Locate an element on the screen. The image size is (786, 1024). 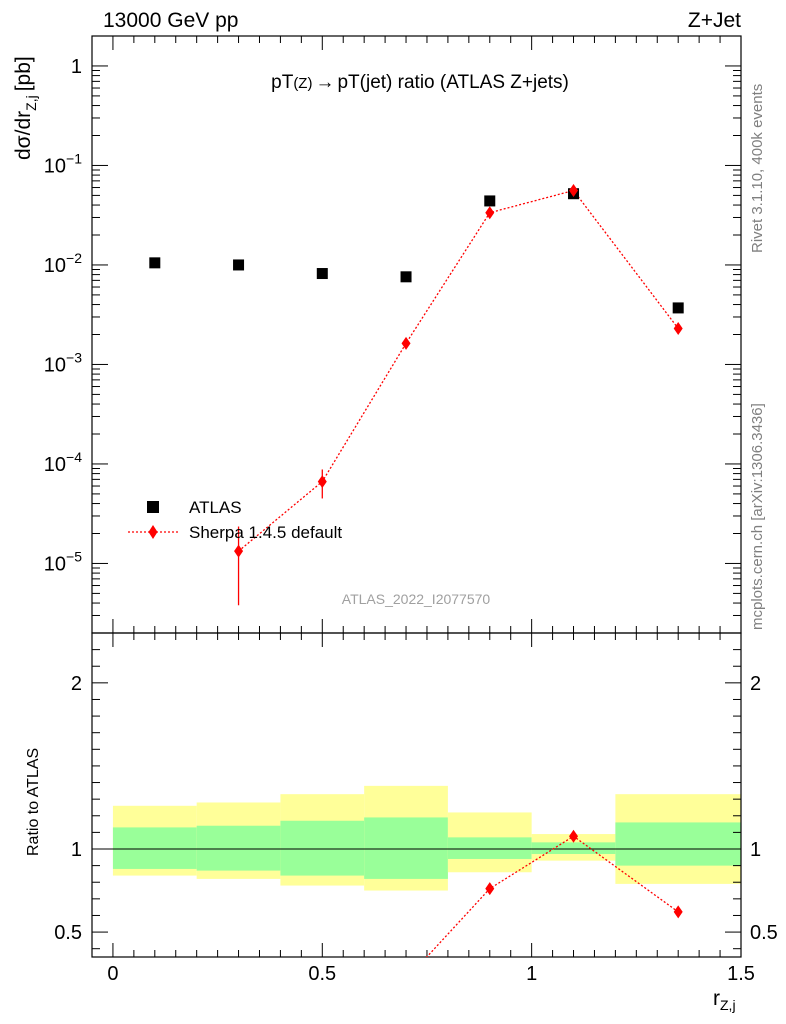
y-tick-label-base-3: 10 is located at coordinates (55, 365).